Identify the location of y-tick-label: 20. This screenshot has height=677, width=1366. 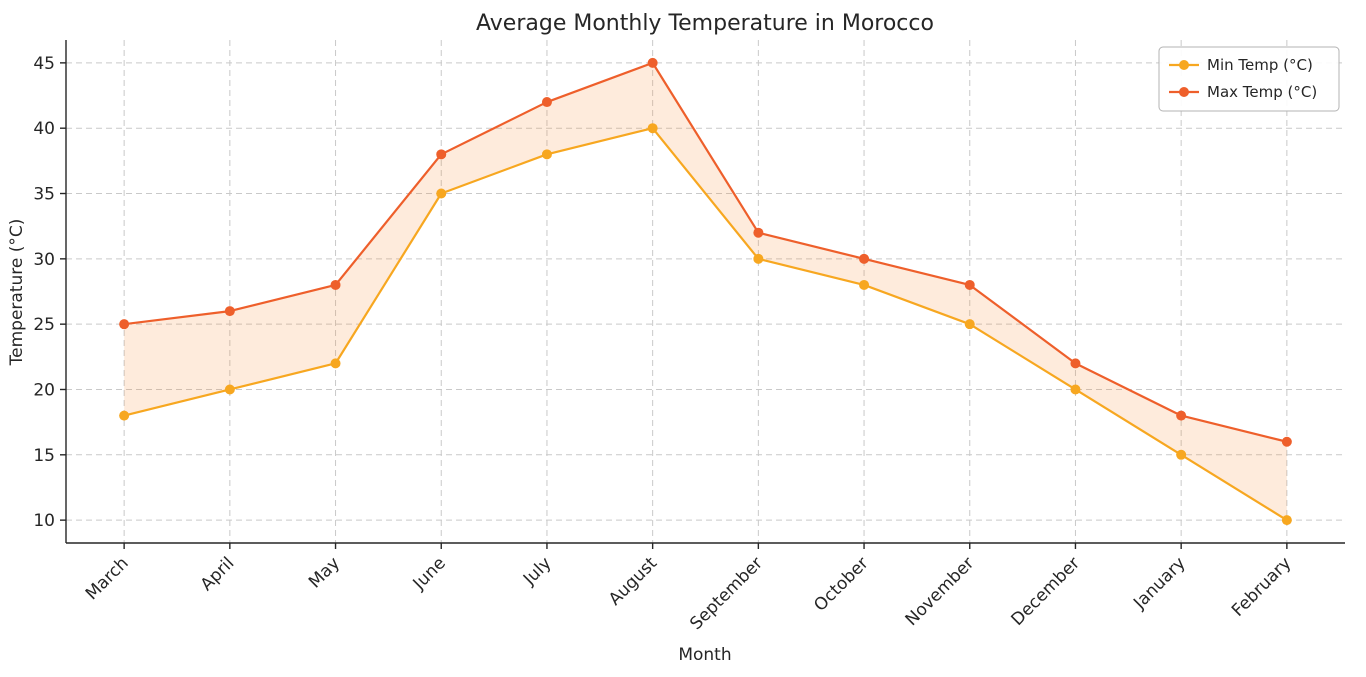
(44, 390).